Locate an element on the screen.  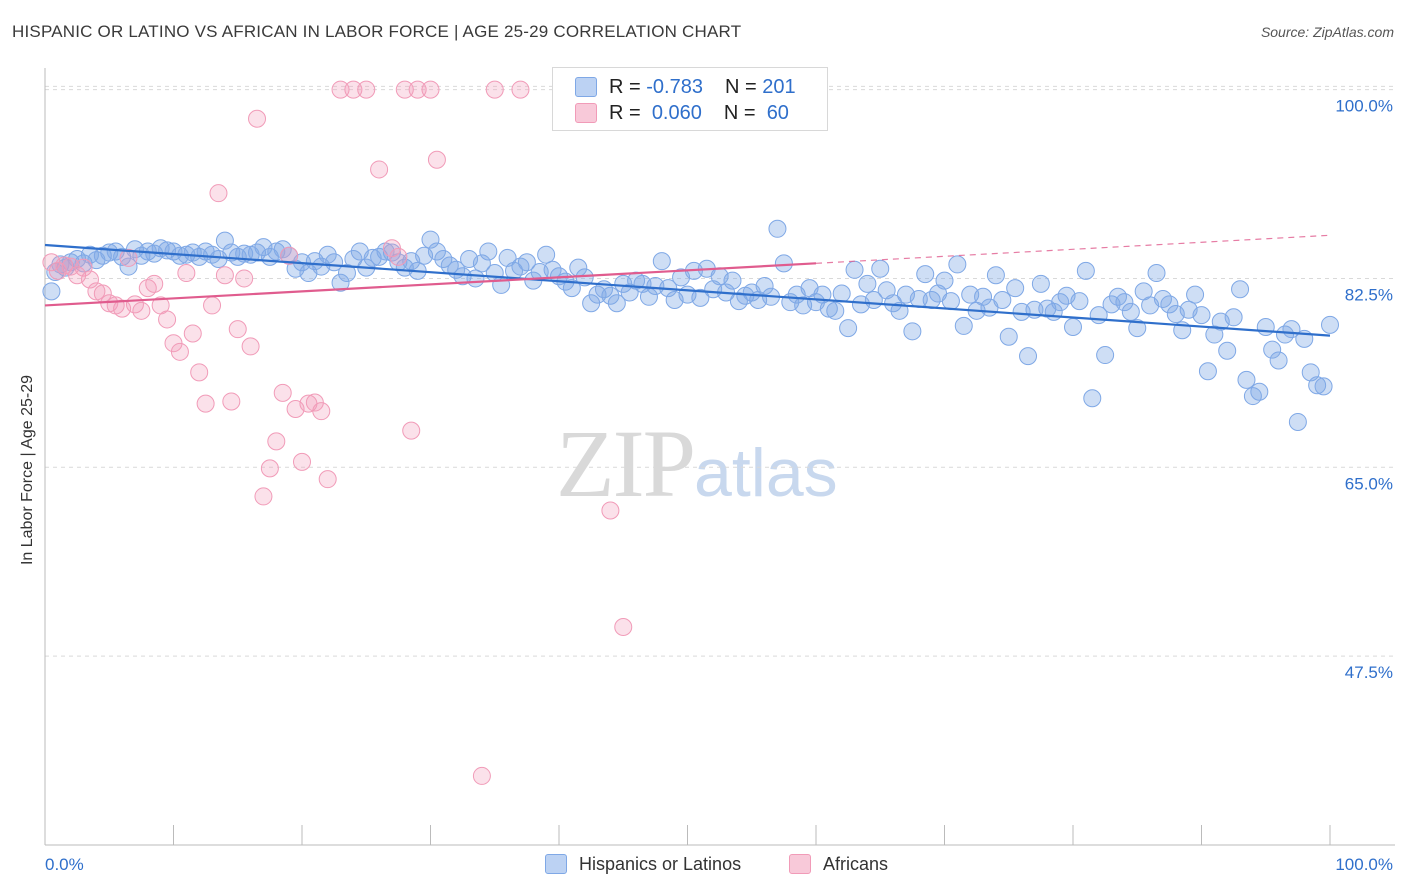
legend-row-hispanic: R = -0.783 N = 201 is located at coordinates (685, 87).